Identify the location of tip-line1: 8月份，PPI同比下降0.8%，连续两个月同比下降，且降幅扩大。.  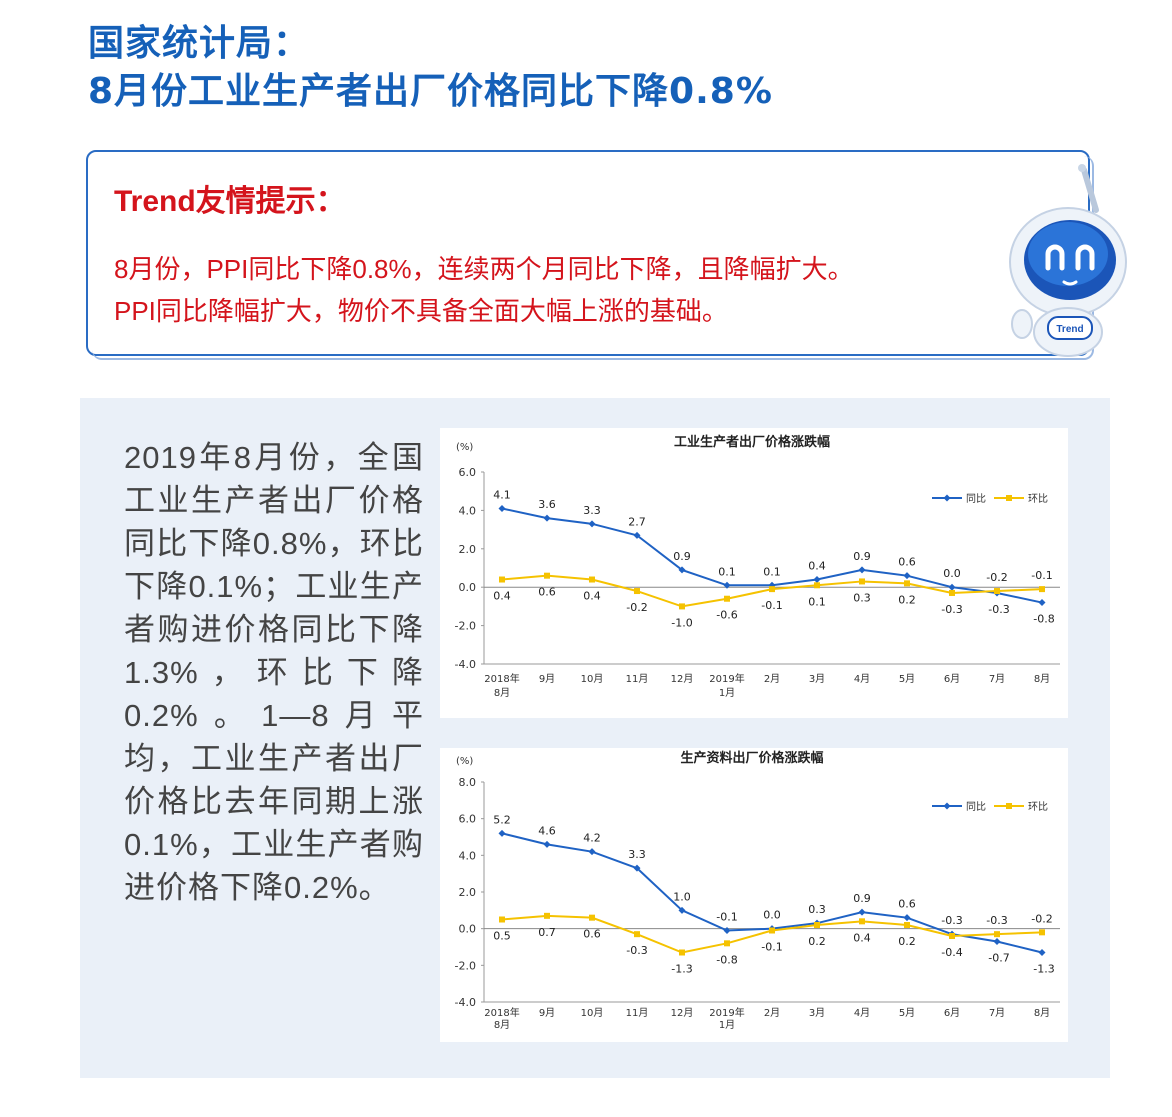
(484, 269).